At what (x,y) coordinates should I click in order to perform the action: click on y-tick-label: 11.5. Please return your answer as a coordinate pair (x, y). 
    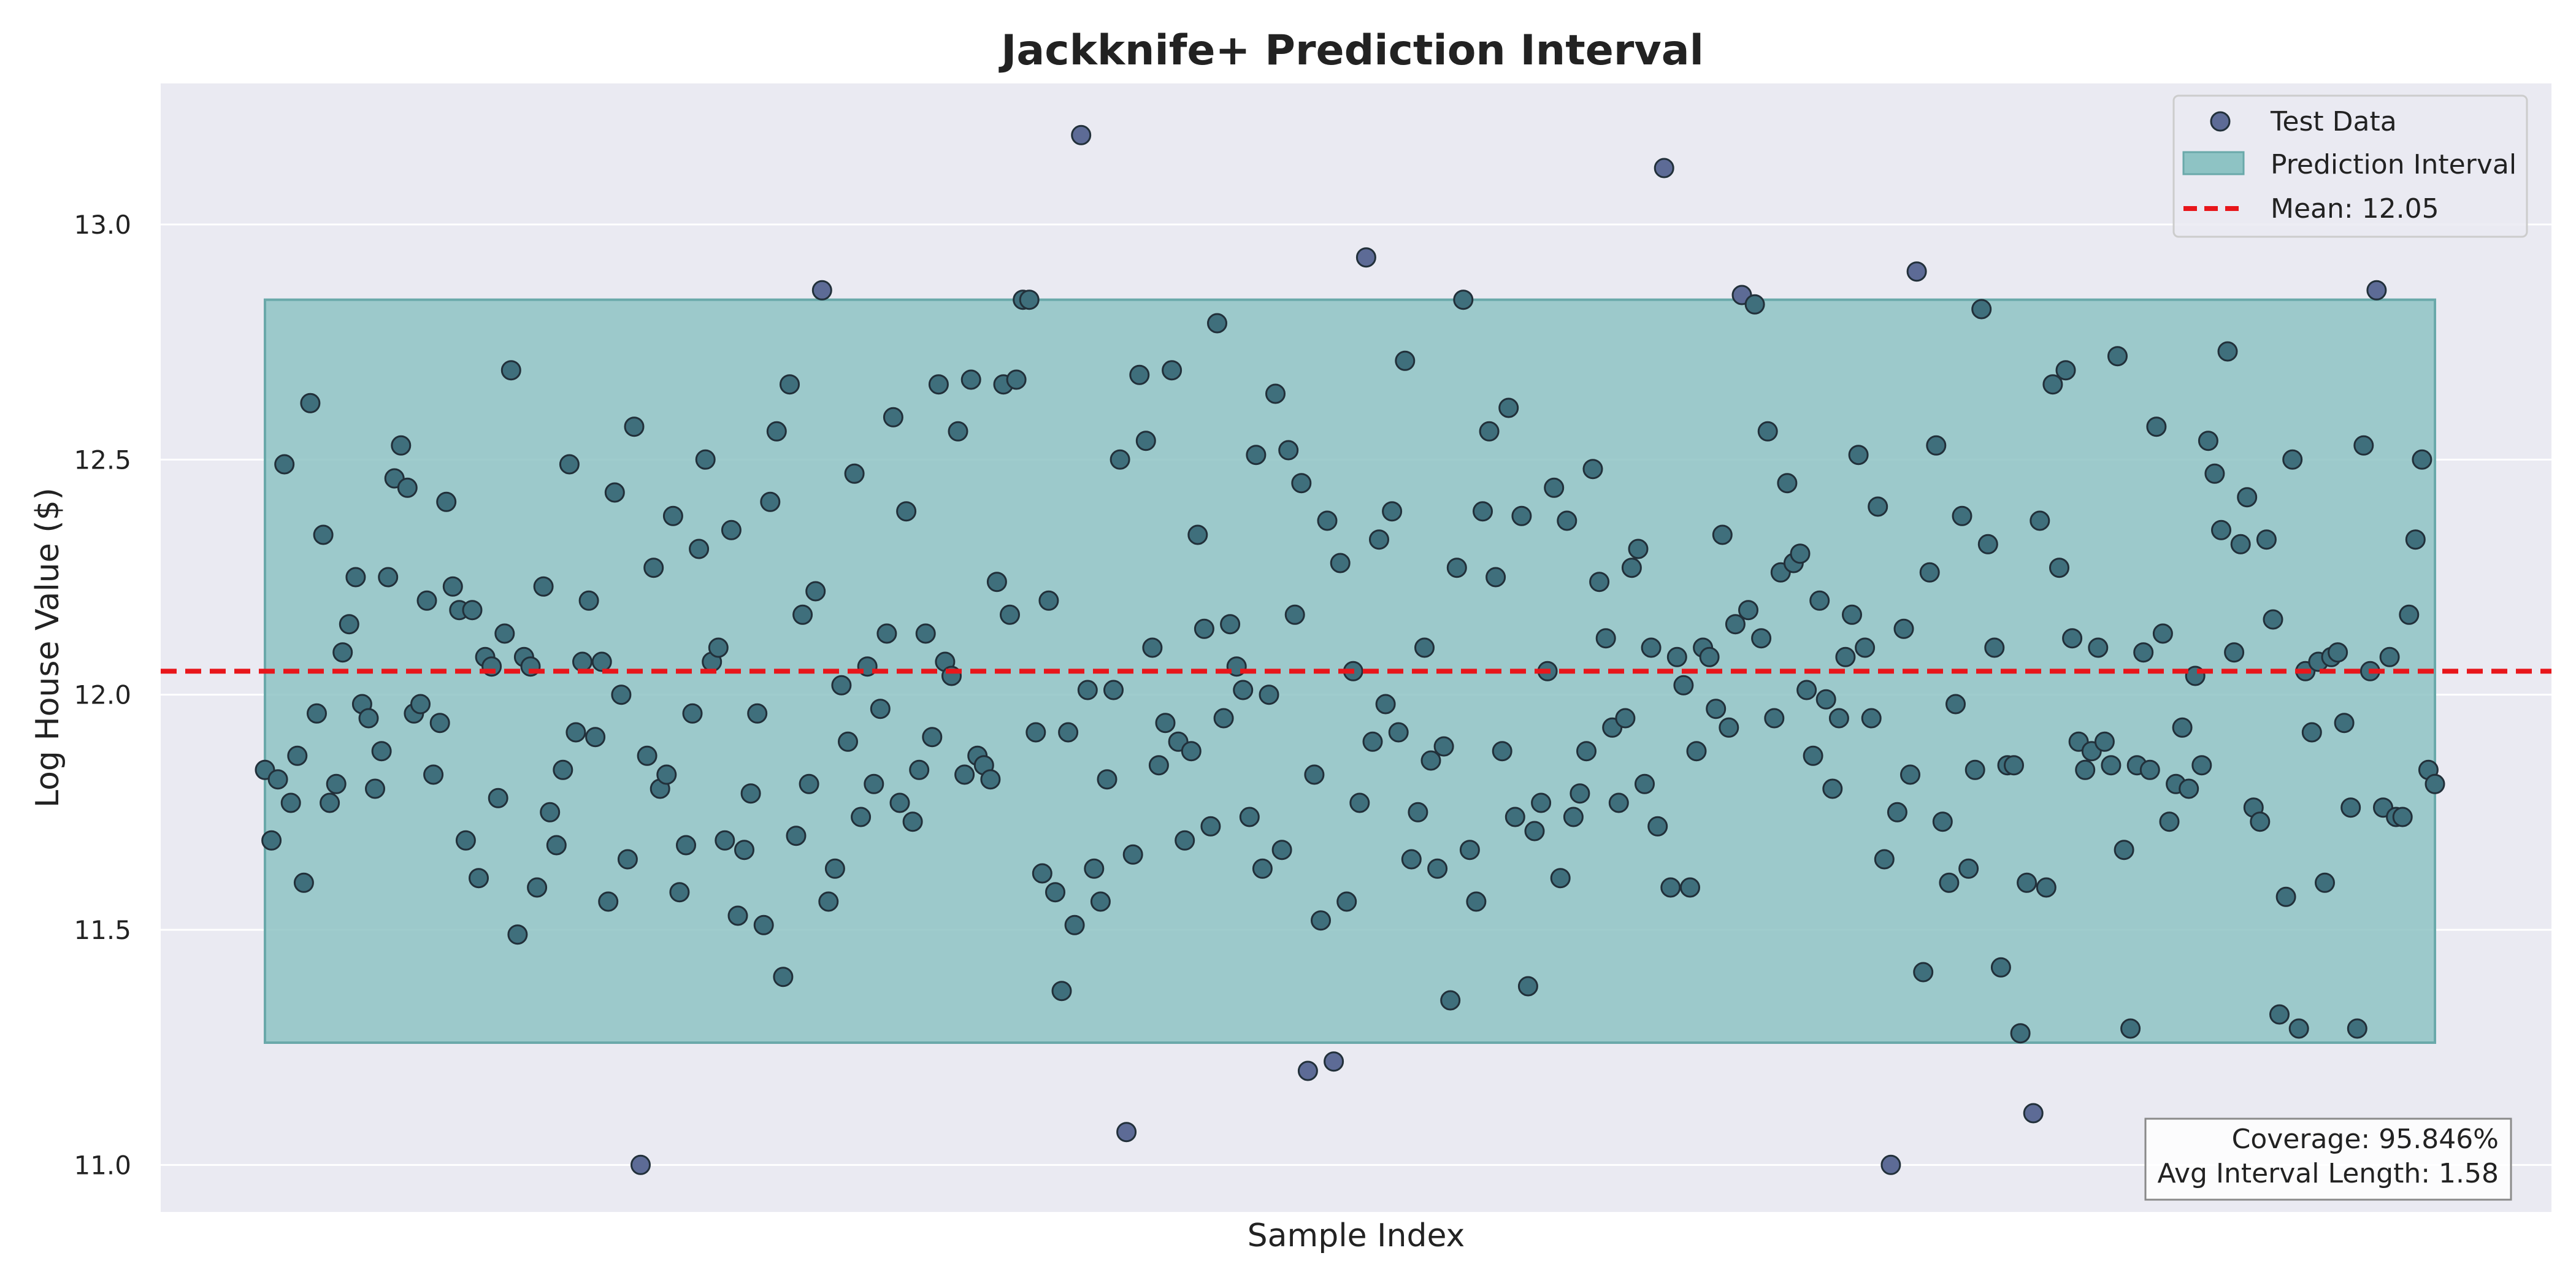
    Looking at the image, I should click on (102, 930).